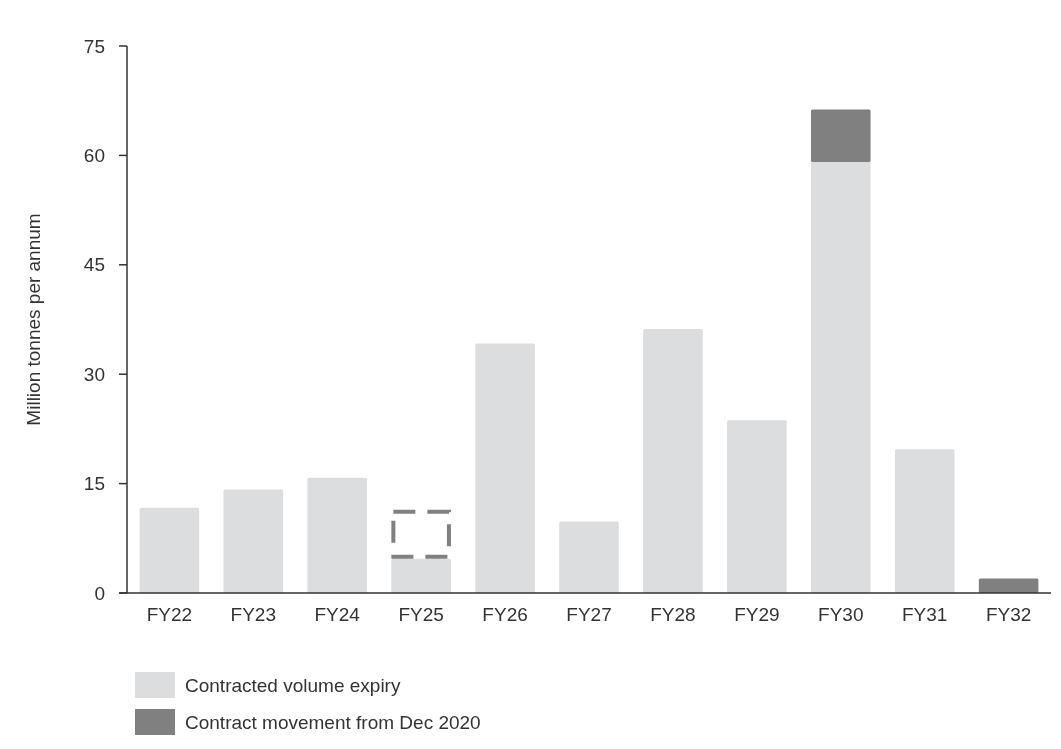 This screenshot has width=1061, height=749. I want to click on x-tick-label: FY28, so click(673, 614).